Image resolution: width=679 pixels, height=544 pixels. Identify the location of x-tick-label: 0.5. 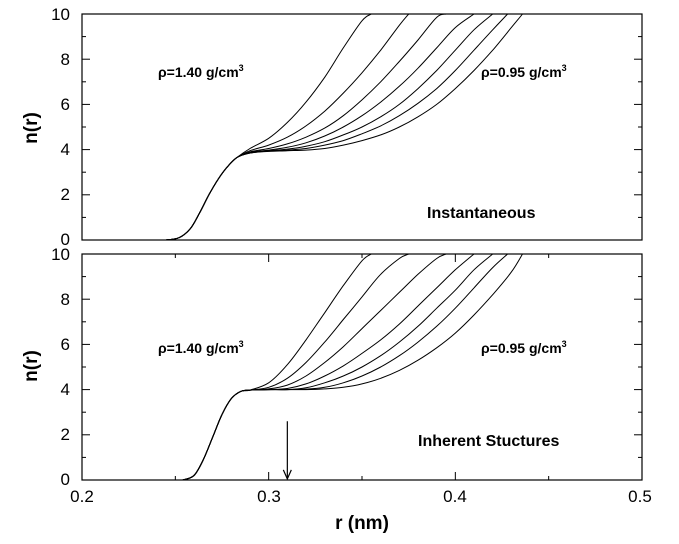
(640, 496).